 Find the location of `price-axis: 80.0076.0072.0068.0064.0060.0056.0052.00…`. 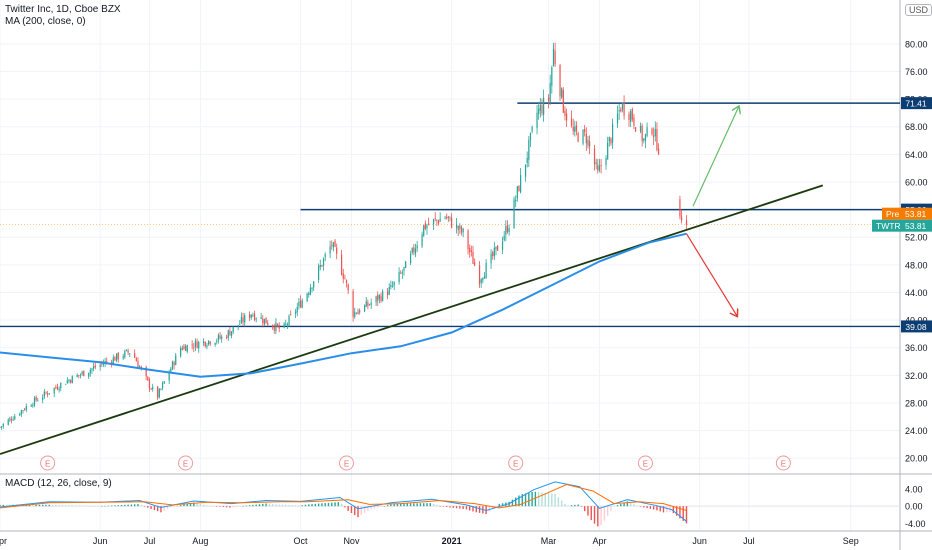

price-axis: 80.0076.0072.0068.0064.0060.0056.0052.00… is located at coordinates (916, 284).